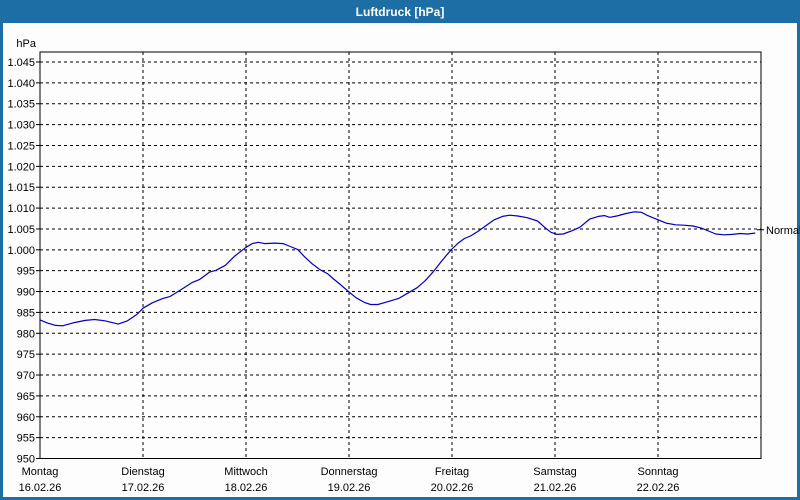  What do you see at coordinates (26, 418) in the screenshot?
I see `y-tick-label: 960` at bounding box center [26, 418].